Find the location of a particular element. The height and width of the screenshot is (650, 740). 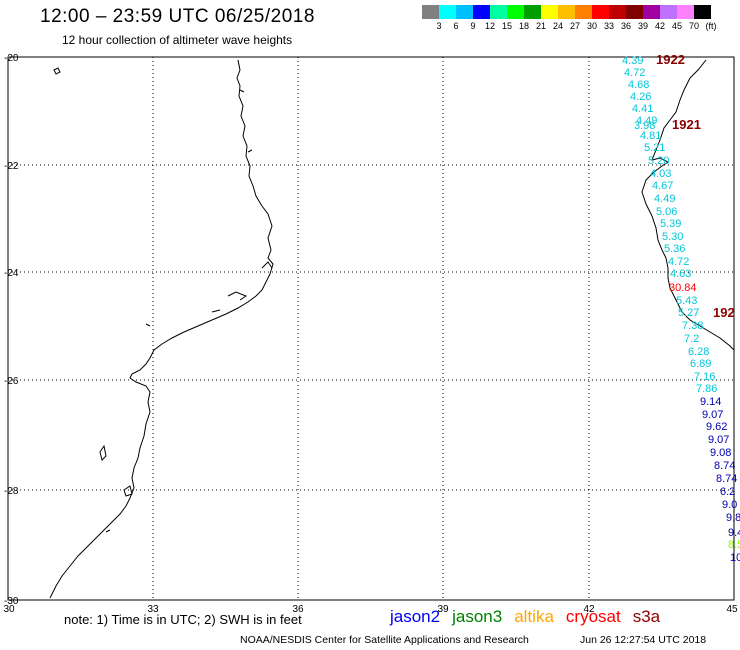

swh-value: 5.21 is located at coordinates (655, 148).